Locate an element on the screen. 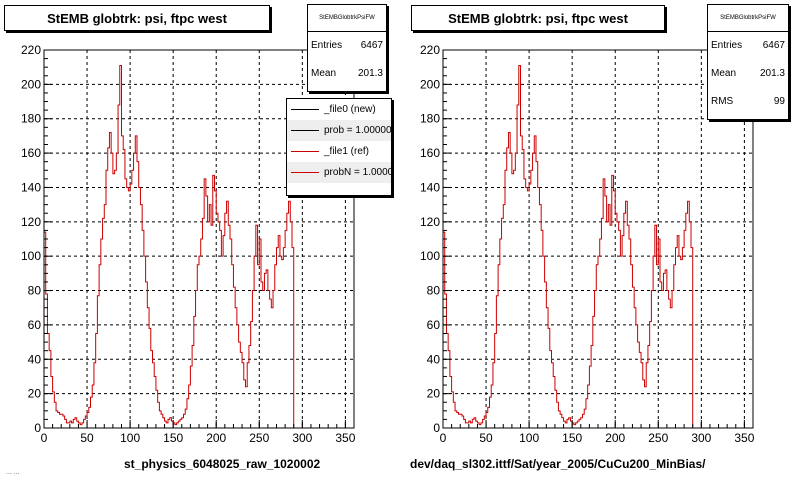  chart-title-left: StEMB globtrk: psi, ftpc west is located at coordinates (137, 18).